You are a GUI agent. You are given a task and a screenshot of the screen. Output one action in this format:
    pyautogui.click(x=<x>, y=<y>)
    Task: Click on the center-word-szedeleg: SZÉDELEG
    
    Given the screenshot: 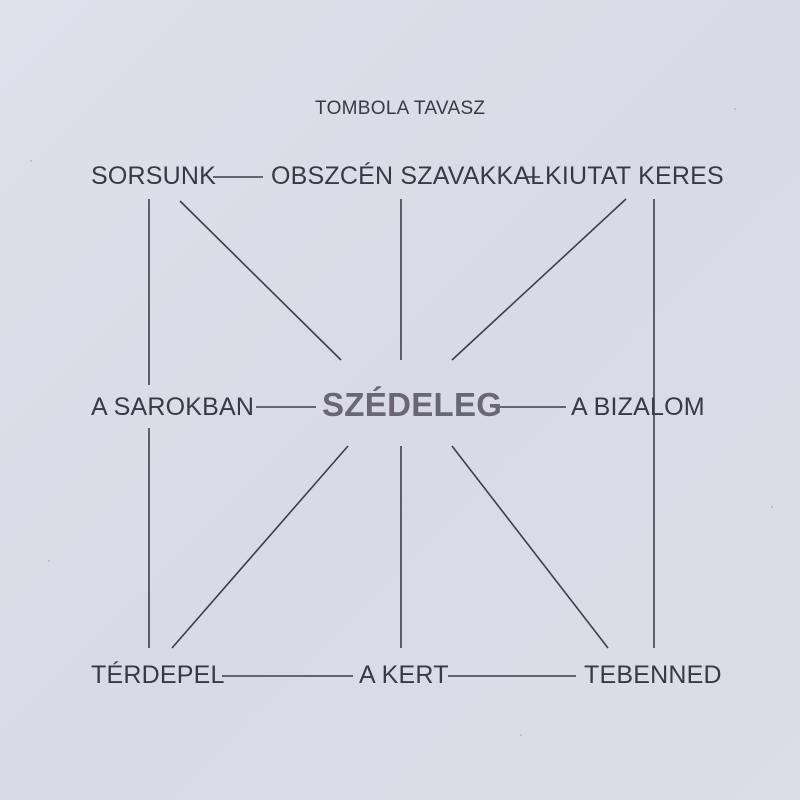 What is the action you would take?
    pyautogui.click(x=412, y=404)
    